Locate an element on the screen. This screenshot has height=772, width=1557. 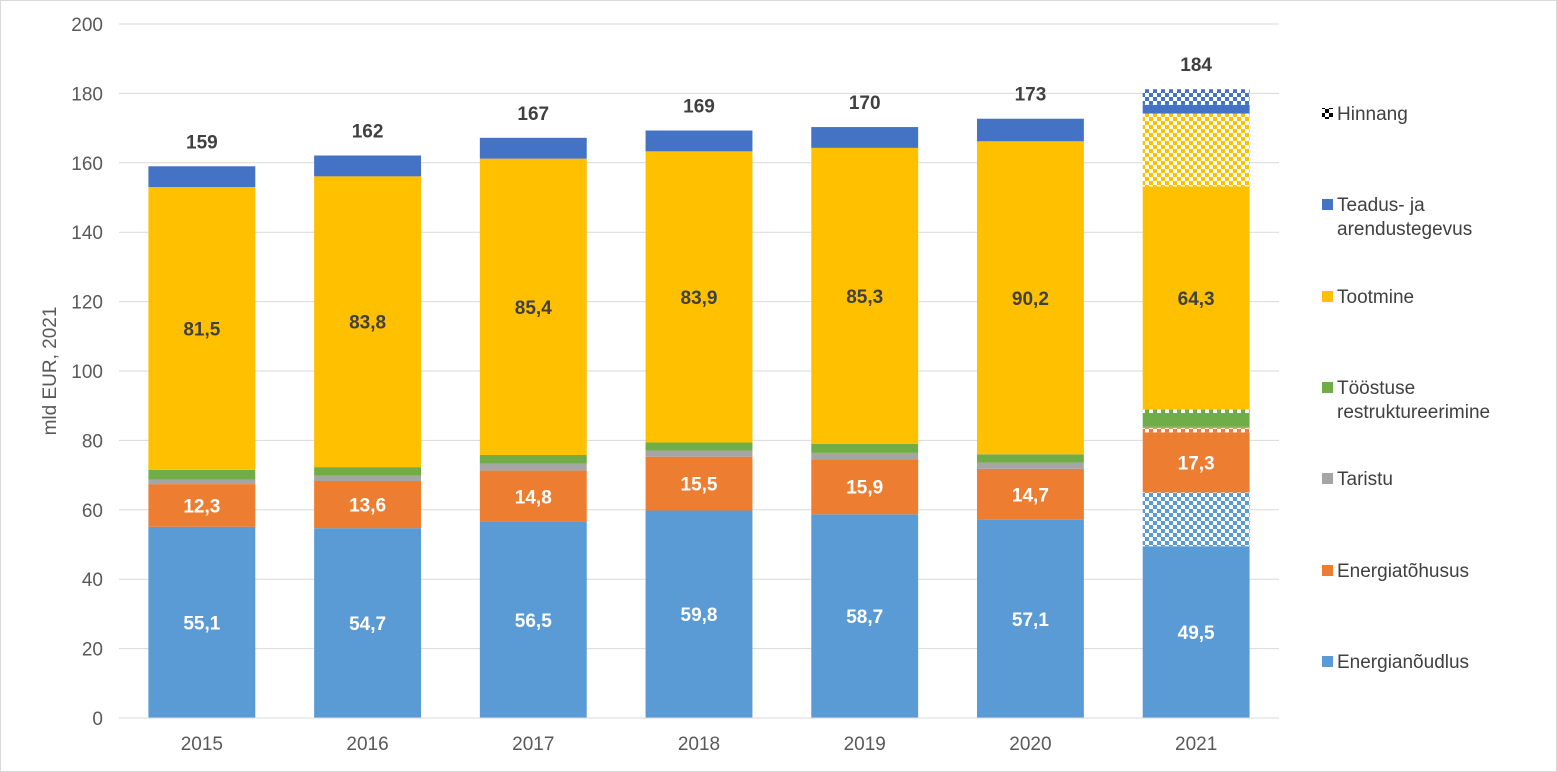
y-tick-label: 40 is located at coordinates (92, 580).